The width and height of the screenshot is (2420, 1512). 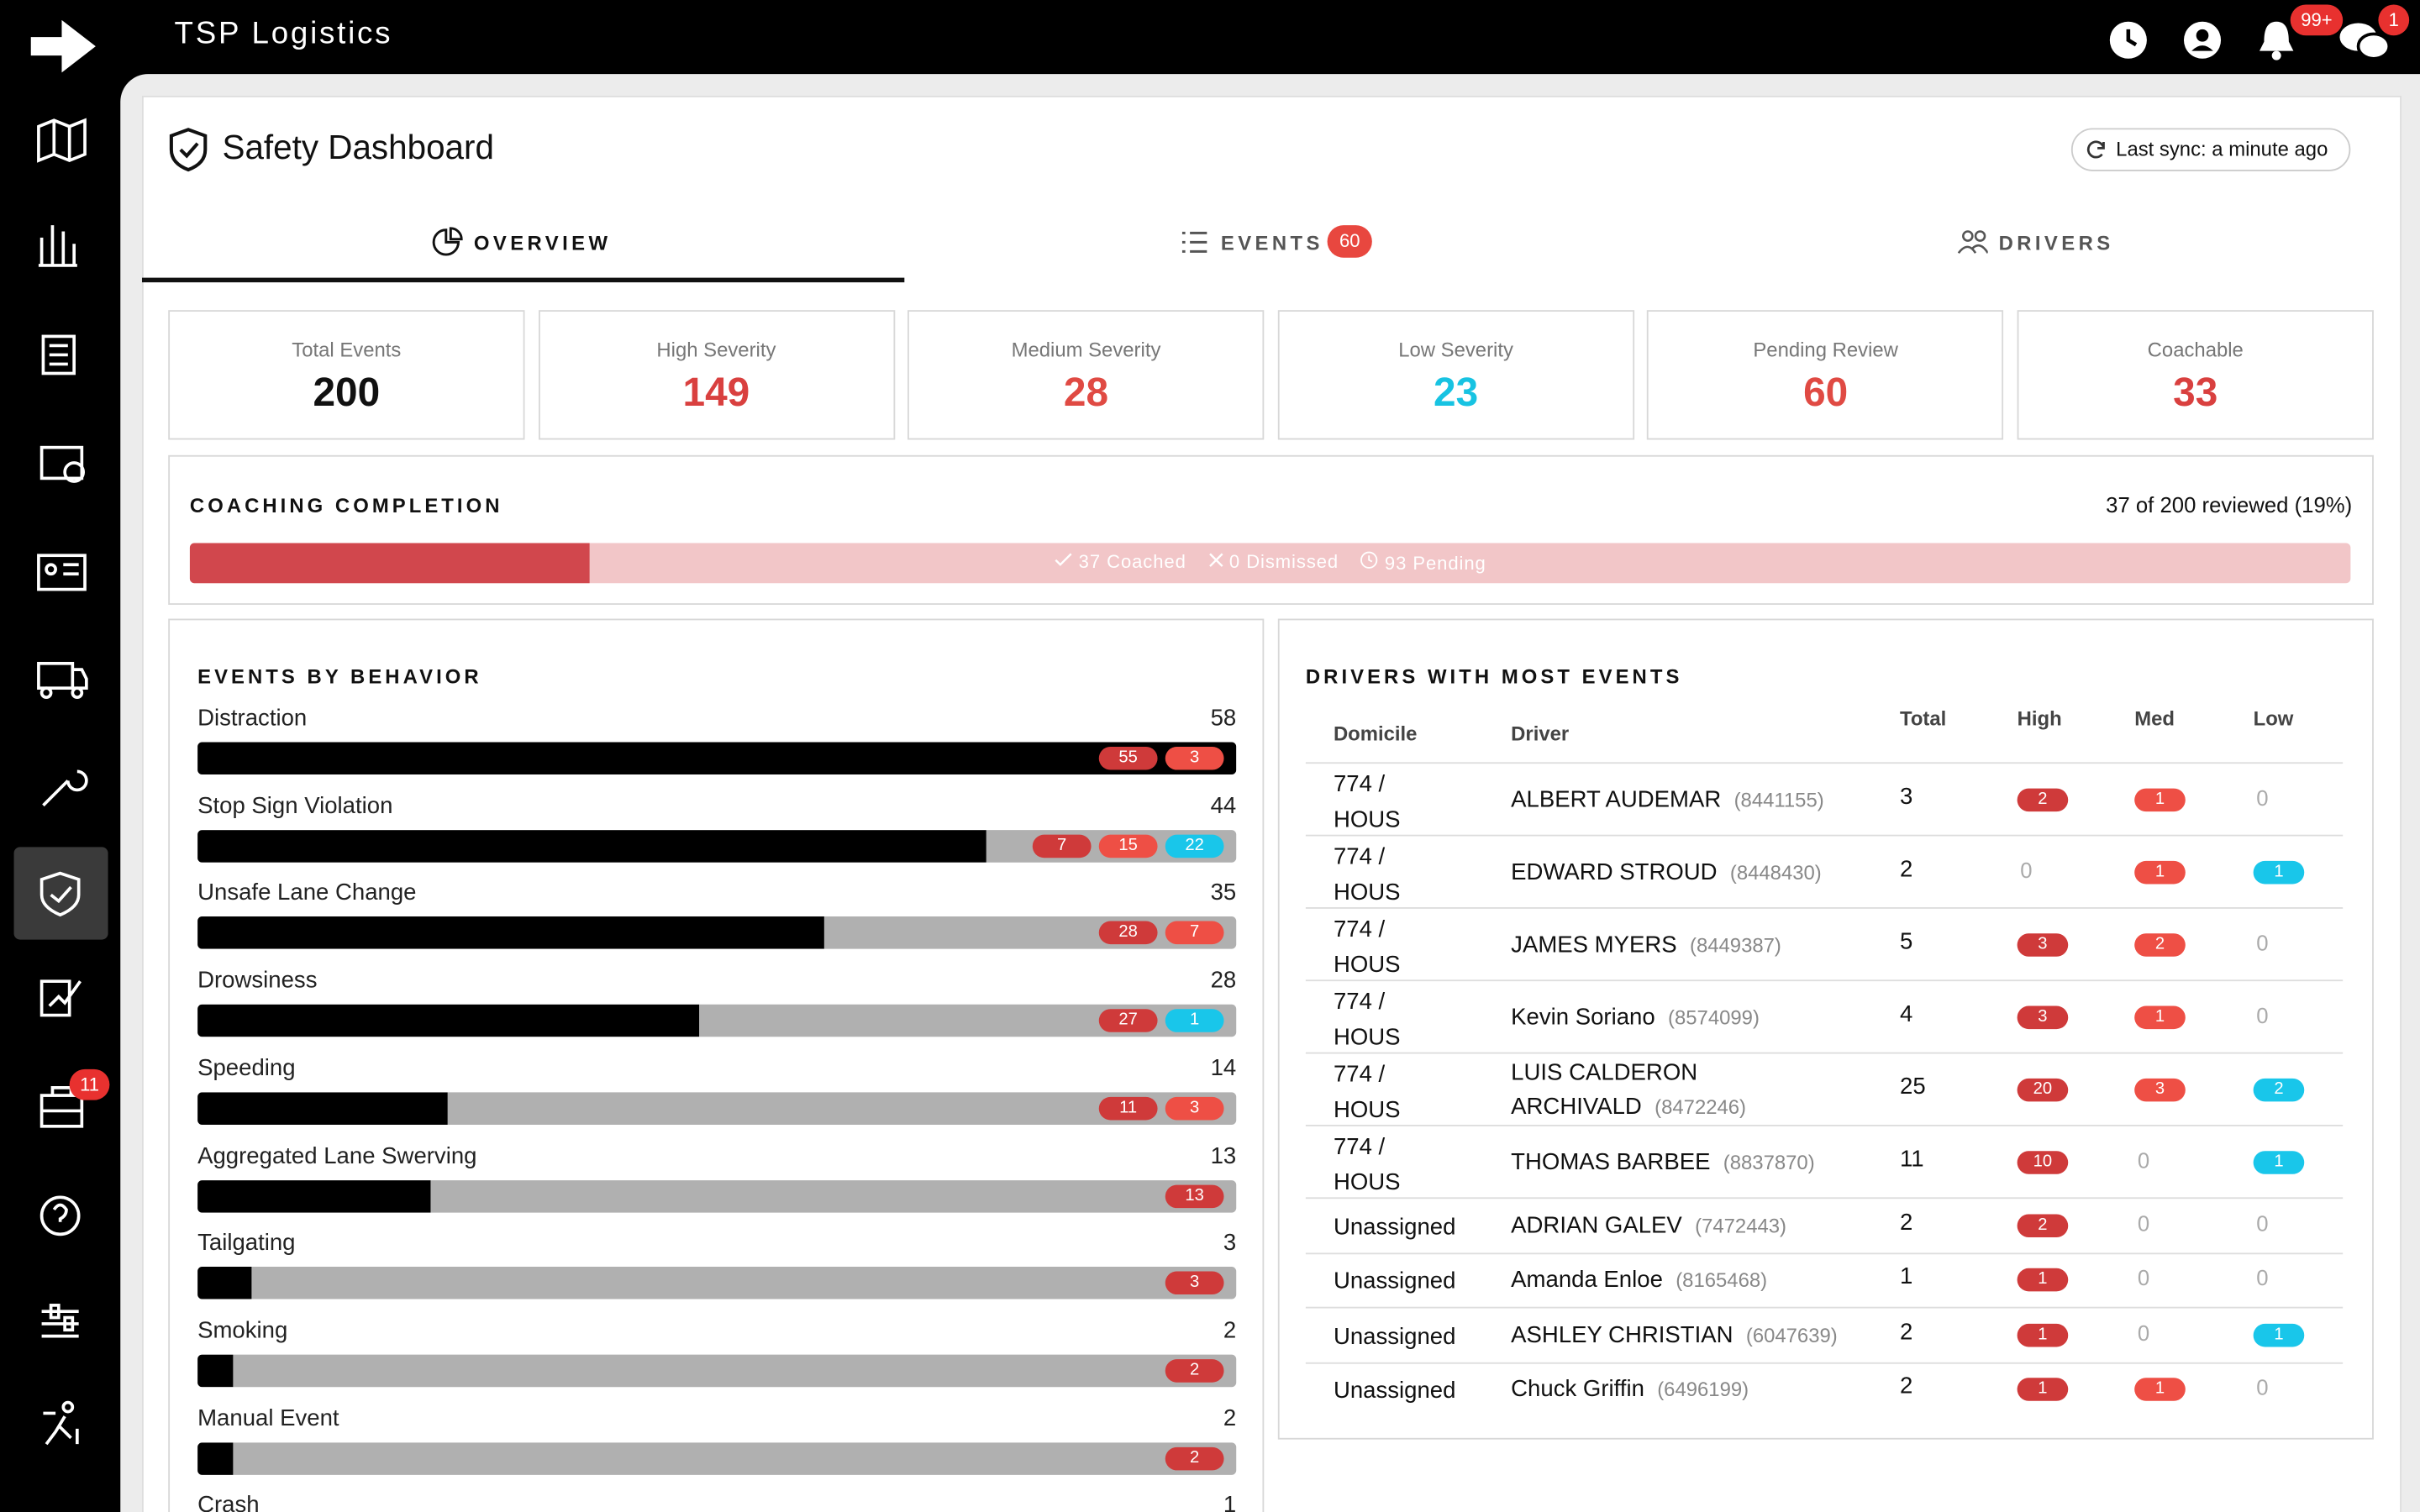 I want to click on coaching-track: 37 Coached 0 Dismissed 93 Pending, so click(x=1270, y=563).